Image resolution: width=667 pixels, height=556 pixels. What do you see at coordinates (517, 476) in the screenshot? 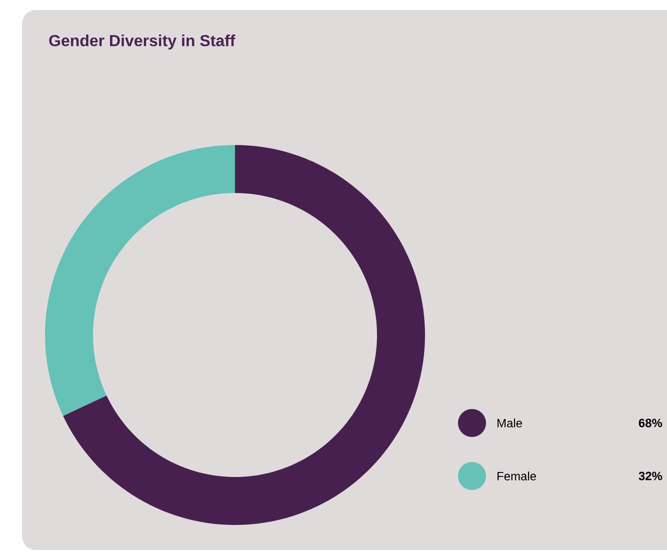
I see `legend-label: Female` at bounding box center [517, 476].